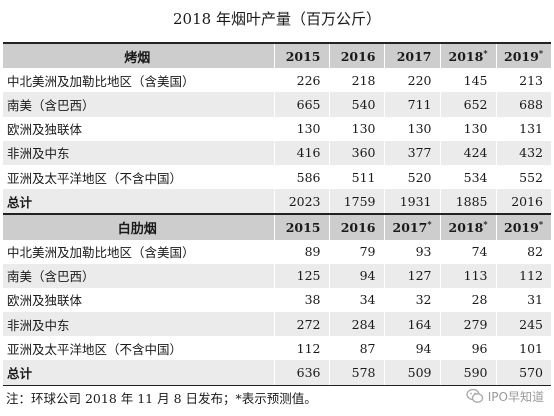 Image resolution: width=554 pixels, height=416 pixels. I want to click on watermark-text: IPO早知道, so click(515, 396).